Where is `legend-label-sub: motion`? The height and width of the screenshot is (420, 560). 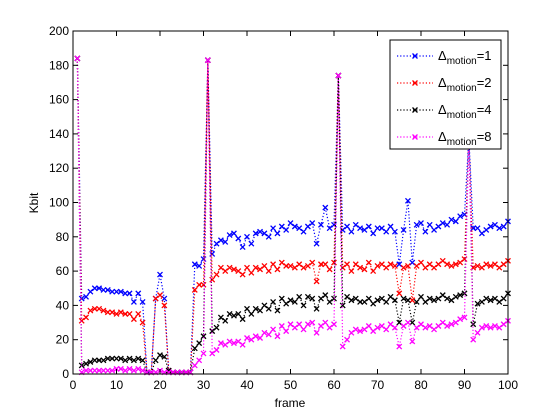
legend-label-sub: motion is located at coordinates (462, 115).